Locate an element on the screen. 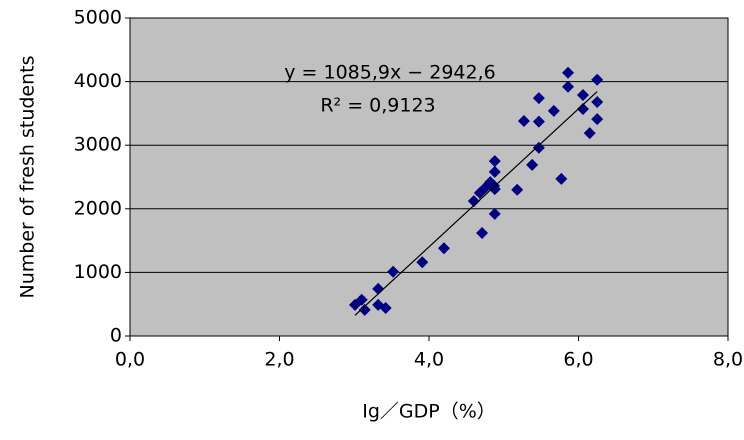  x-tick-label: 2,0 is located at coordinates (279, 360).